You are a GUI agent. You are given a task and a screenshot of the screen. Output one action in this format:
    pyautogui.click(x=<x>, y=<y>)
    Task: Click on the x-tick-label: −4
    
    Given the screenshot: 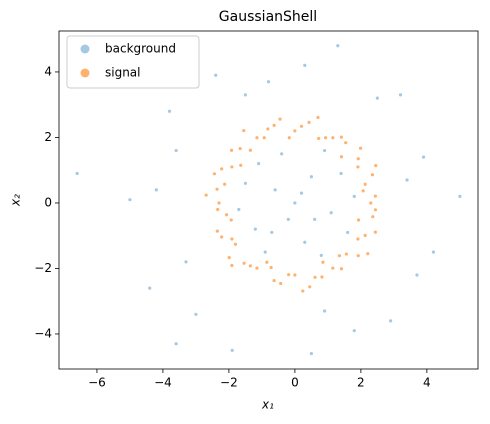 What is the action you would take?
    pyautogui.click(x=163, y=383)
    